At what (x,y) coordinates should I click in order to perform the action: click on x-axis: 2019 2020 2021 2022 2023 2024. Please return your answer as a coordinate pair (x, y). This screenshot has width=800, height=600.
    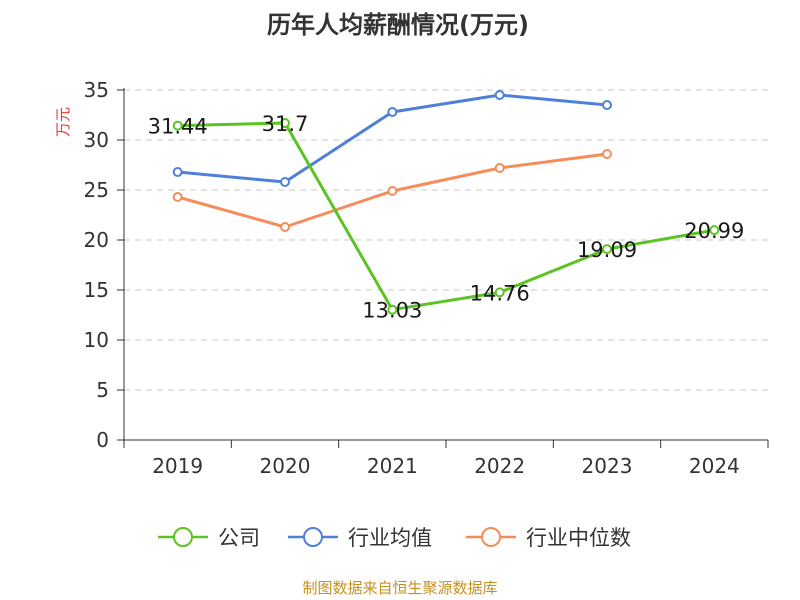
    Looking at the image, I should click on (446, 458).